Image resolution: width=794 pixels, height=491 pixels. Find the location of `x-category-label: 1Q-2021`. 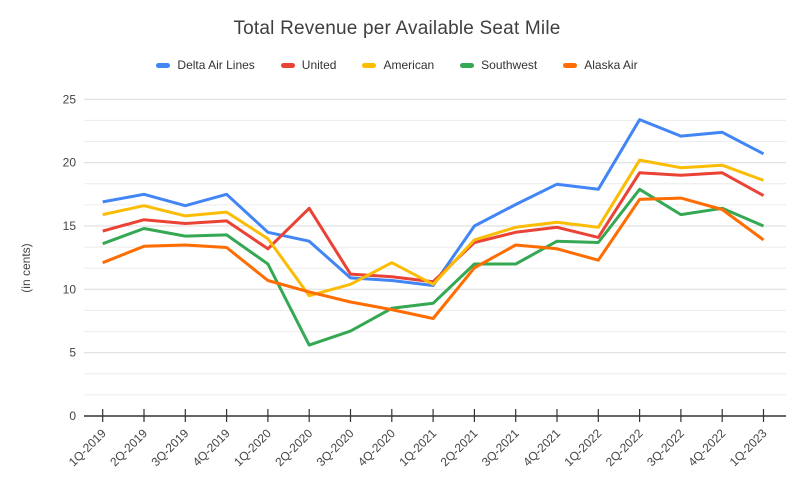

x-category-label: 1Q-2021 is located at coordinates (417, 447).